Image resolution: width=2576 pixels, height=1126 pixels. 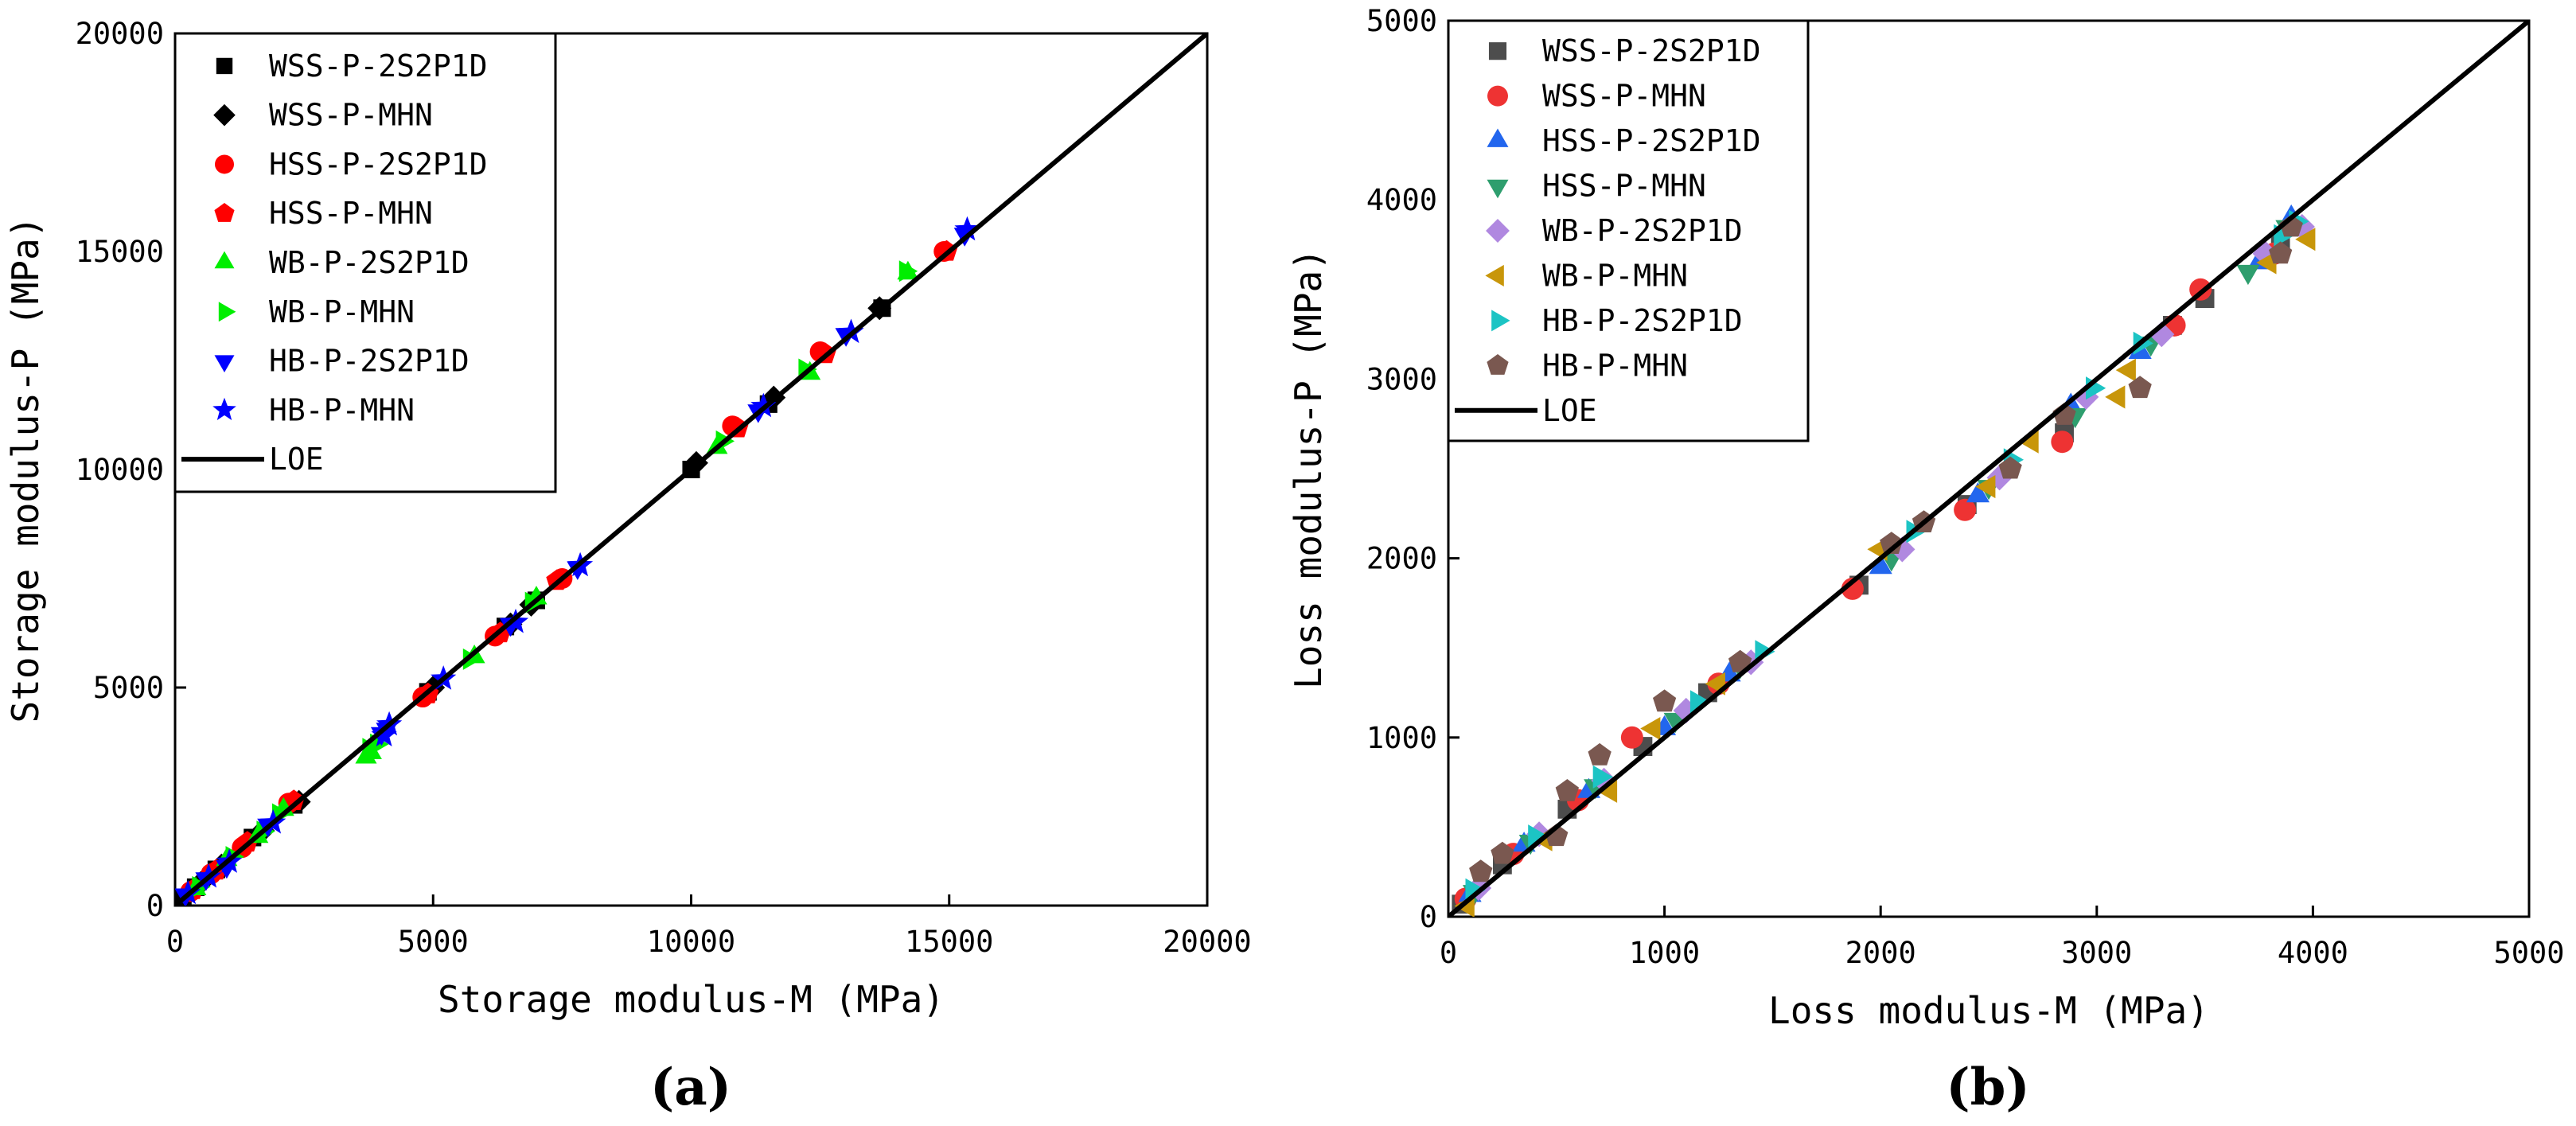 I want to click on y-tick-label: 4000, so click(x=1401, y=200).